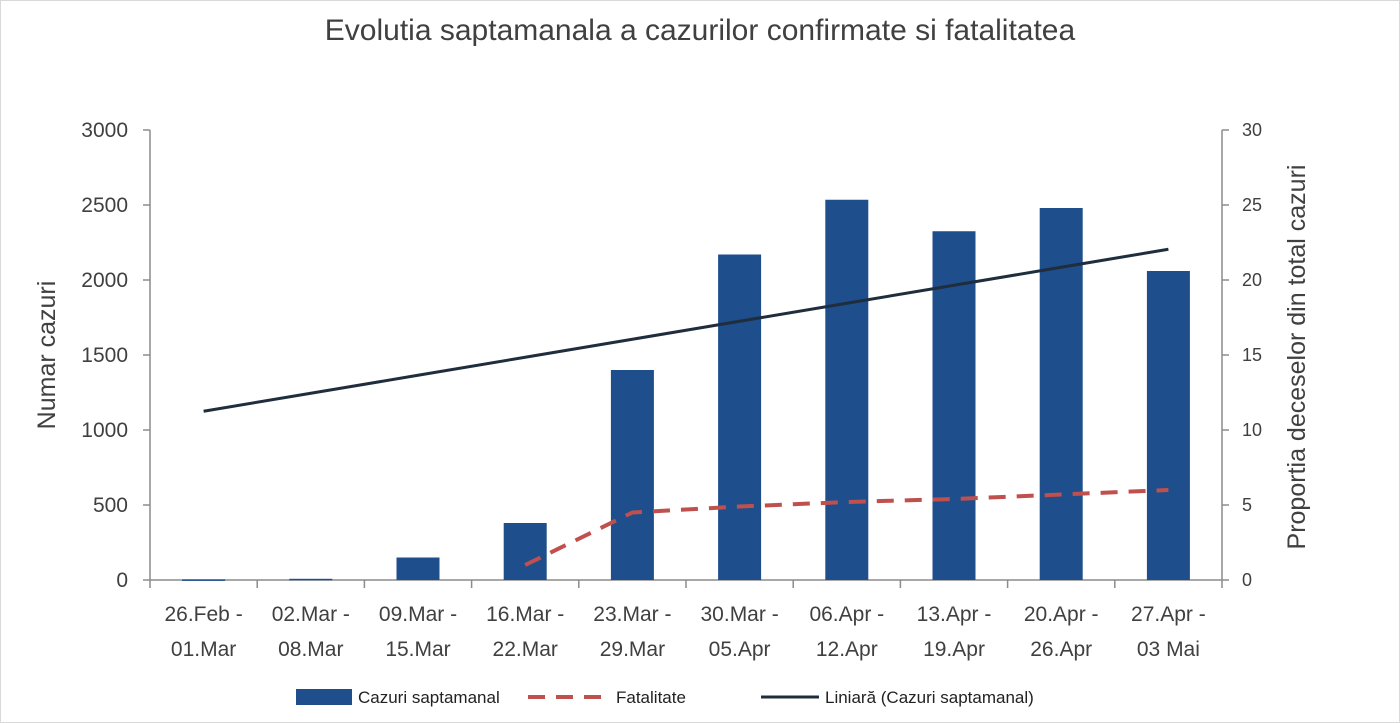  Describe the element at coordinates (104, 430) in the screenshot. I see `left-tick-label: 1000` at that location.